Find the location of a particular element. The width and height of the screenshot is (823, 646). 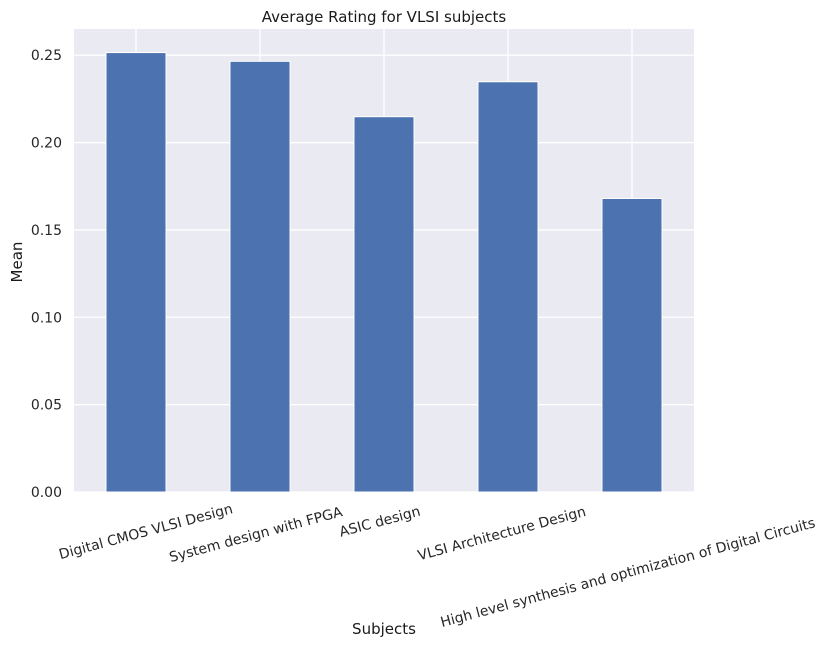

y-axis-label: Mean is located at coordinates (17, 262).